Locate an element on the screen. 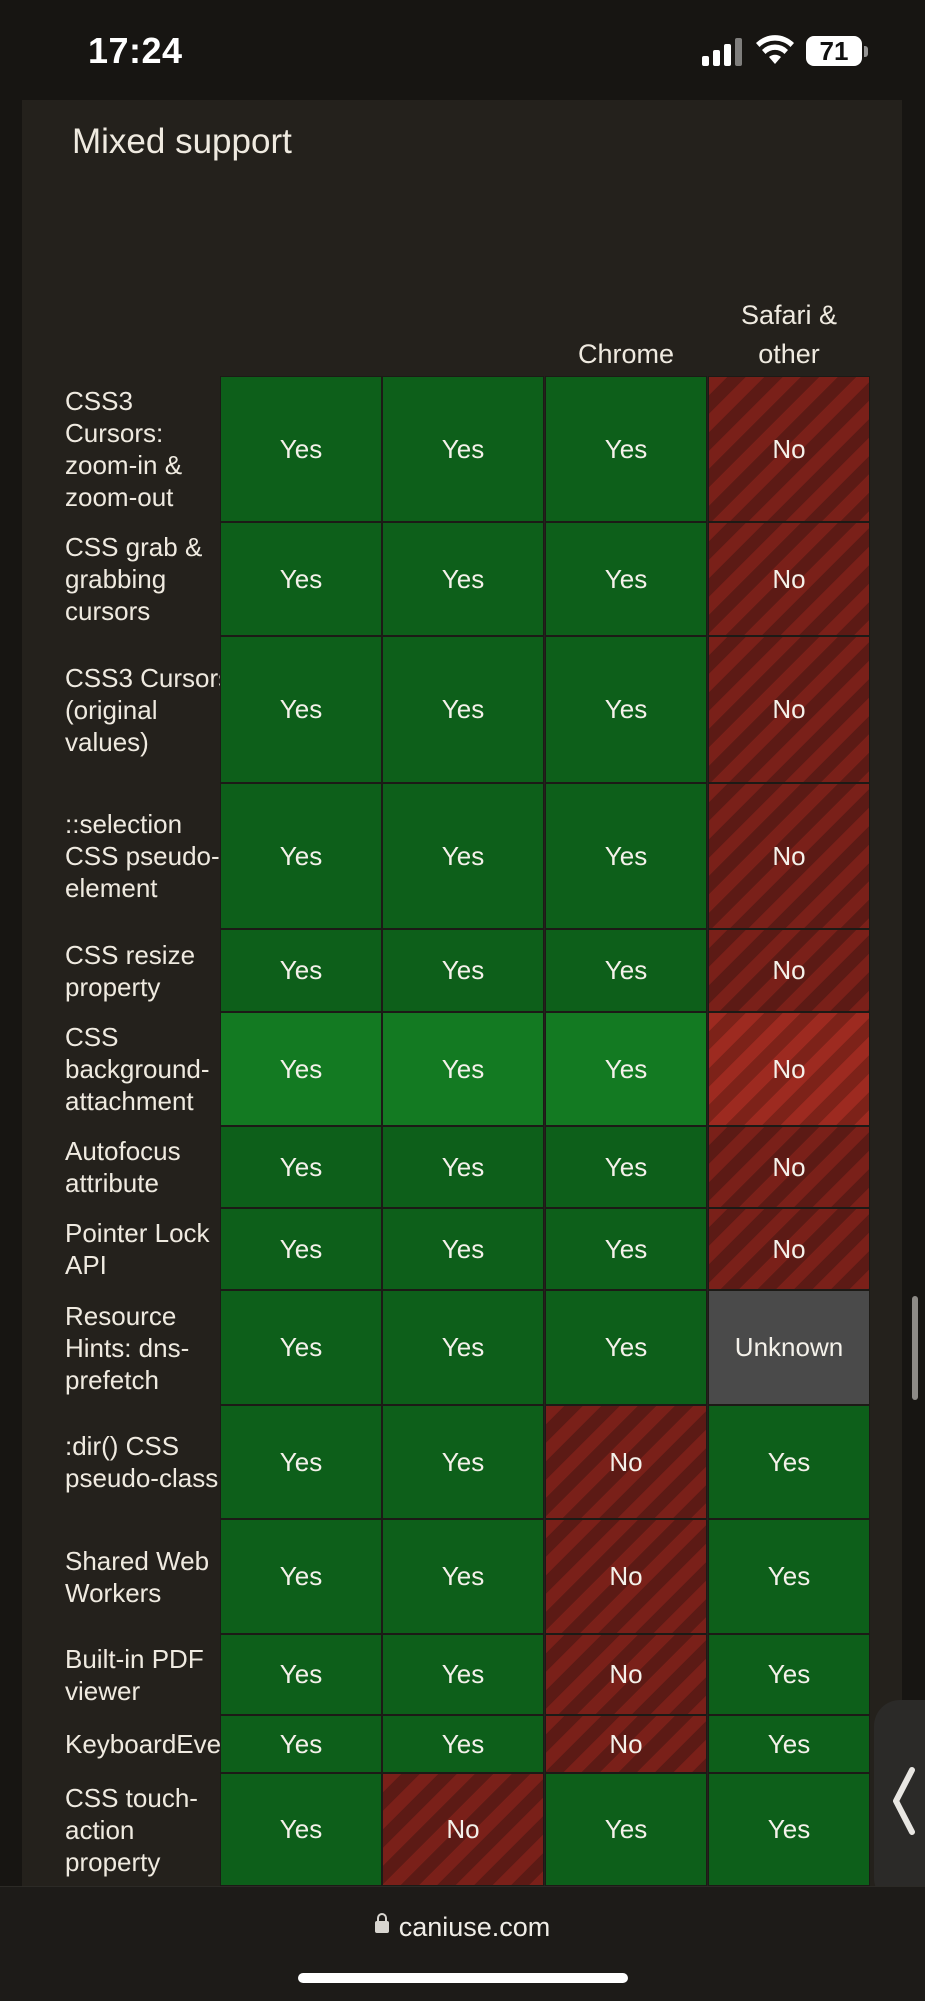  feature-label-text: CSS resize property is located at coordinates (130, 970).